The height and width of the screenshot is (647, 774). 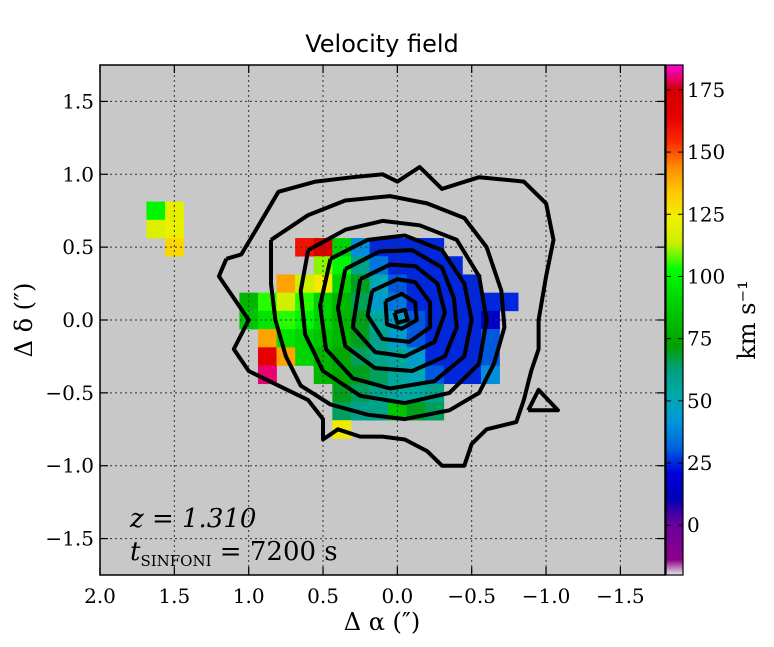 I want to click on exposure-variable: t, so click(x=135, y=552).